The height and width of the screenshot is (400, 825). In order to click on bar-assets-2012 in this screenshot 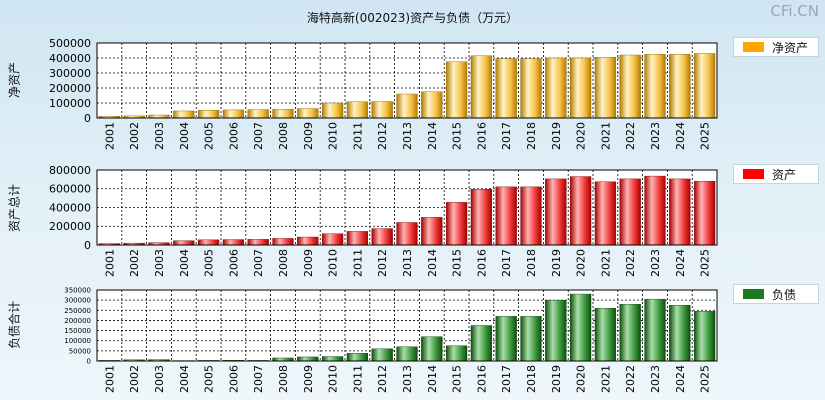, I will do `click(382, 237)`.